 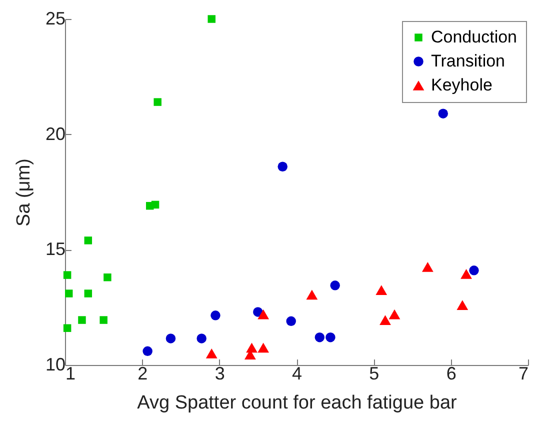 What do you see at coordinates (297, 374) in the screenshot?
I see `x-tick-label: 4` at bounding box center [297, 374].